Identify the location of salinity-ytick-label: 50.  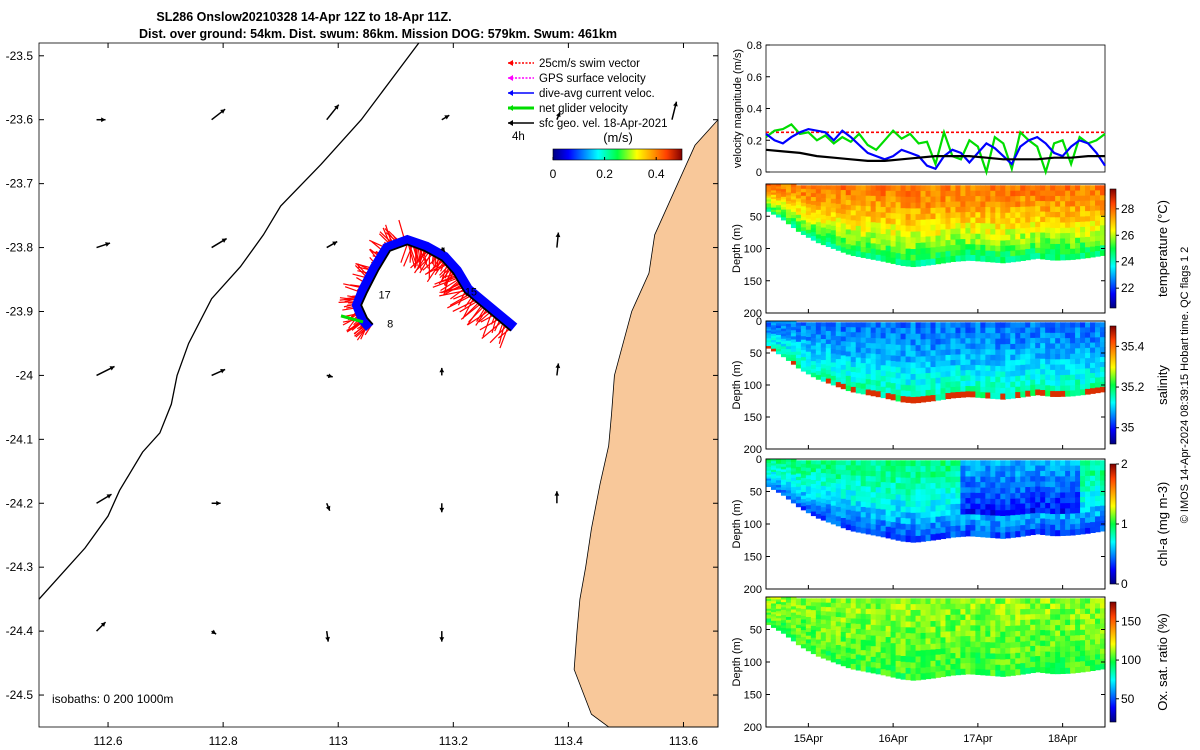
(756, 354).